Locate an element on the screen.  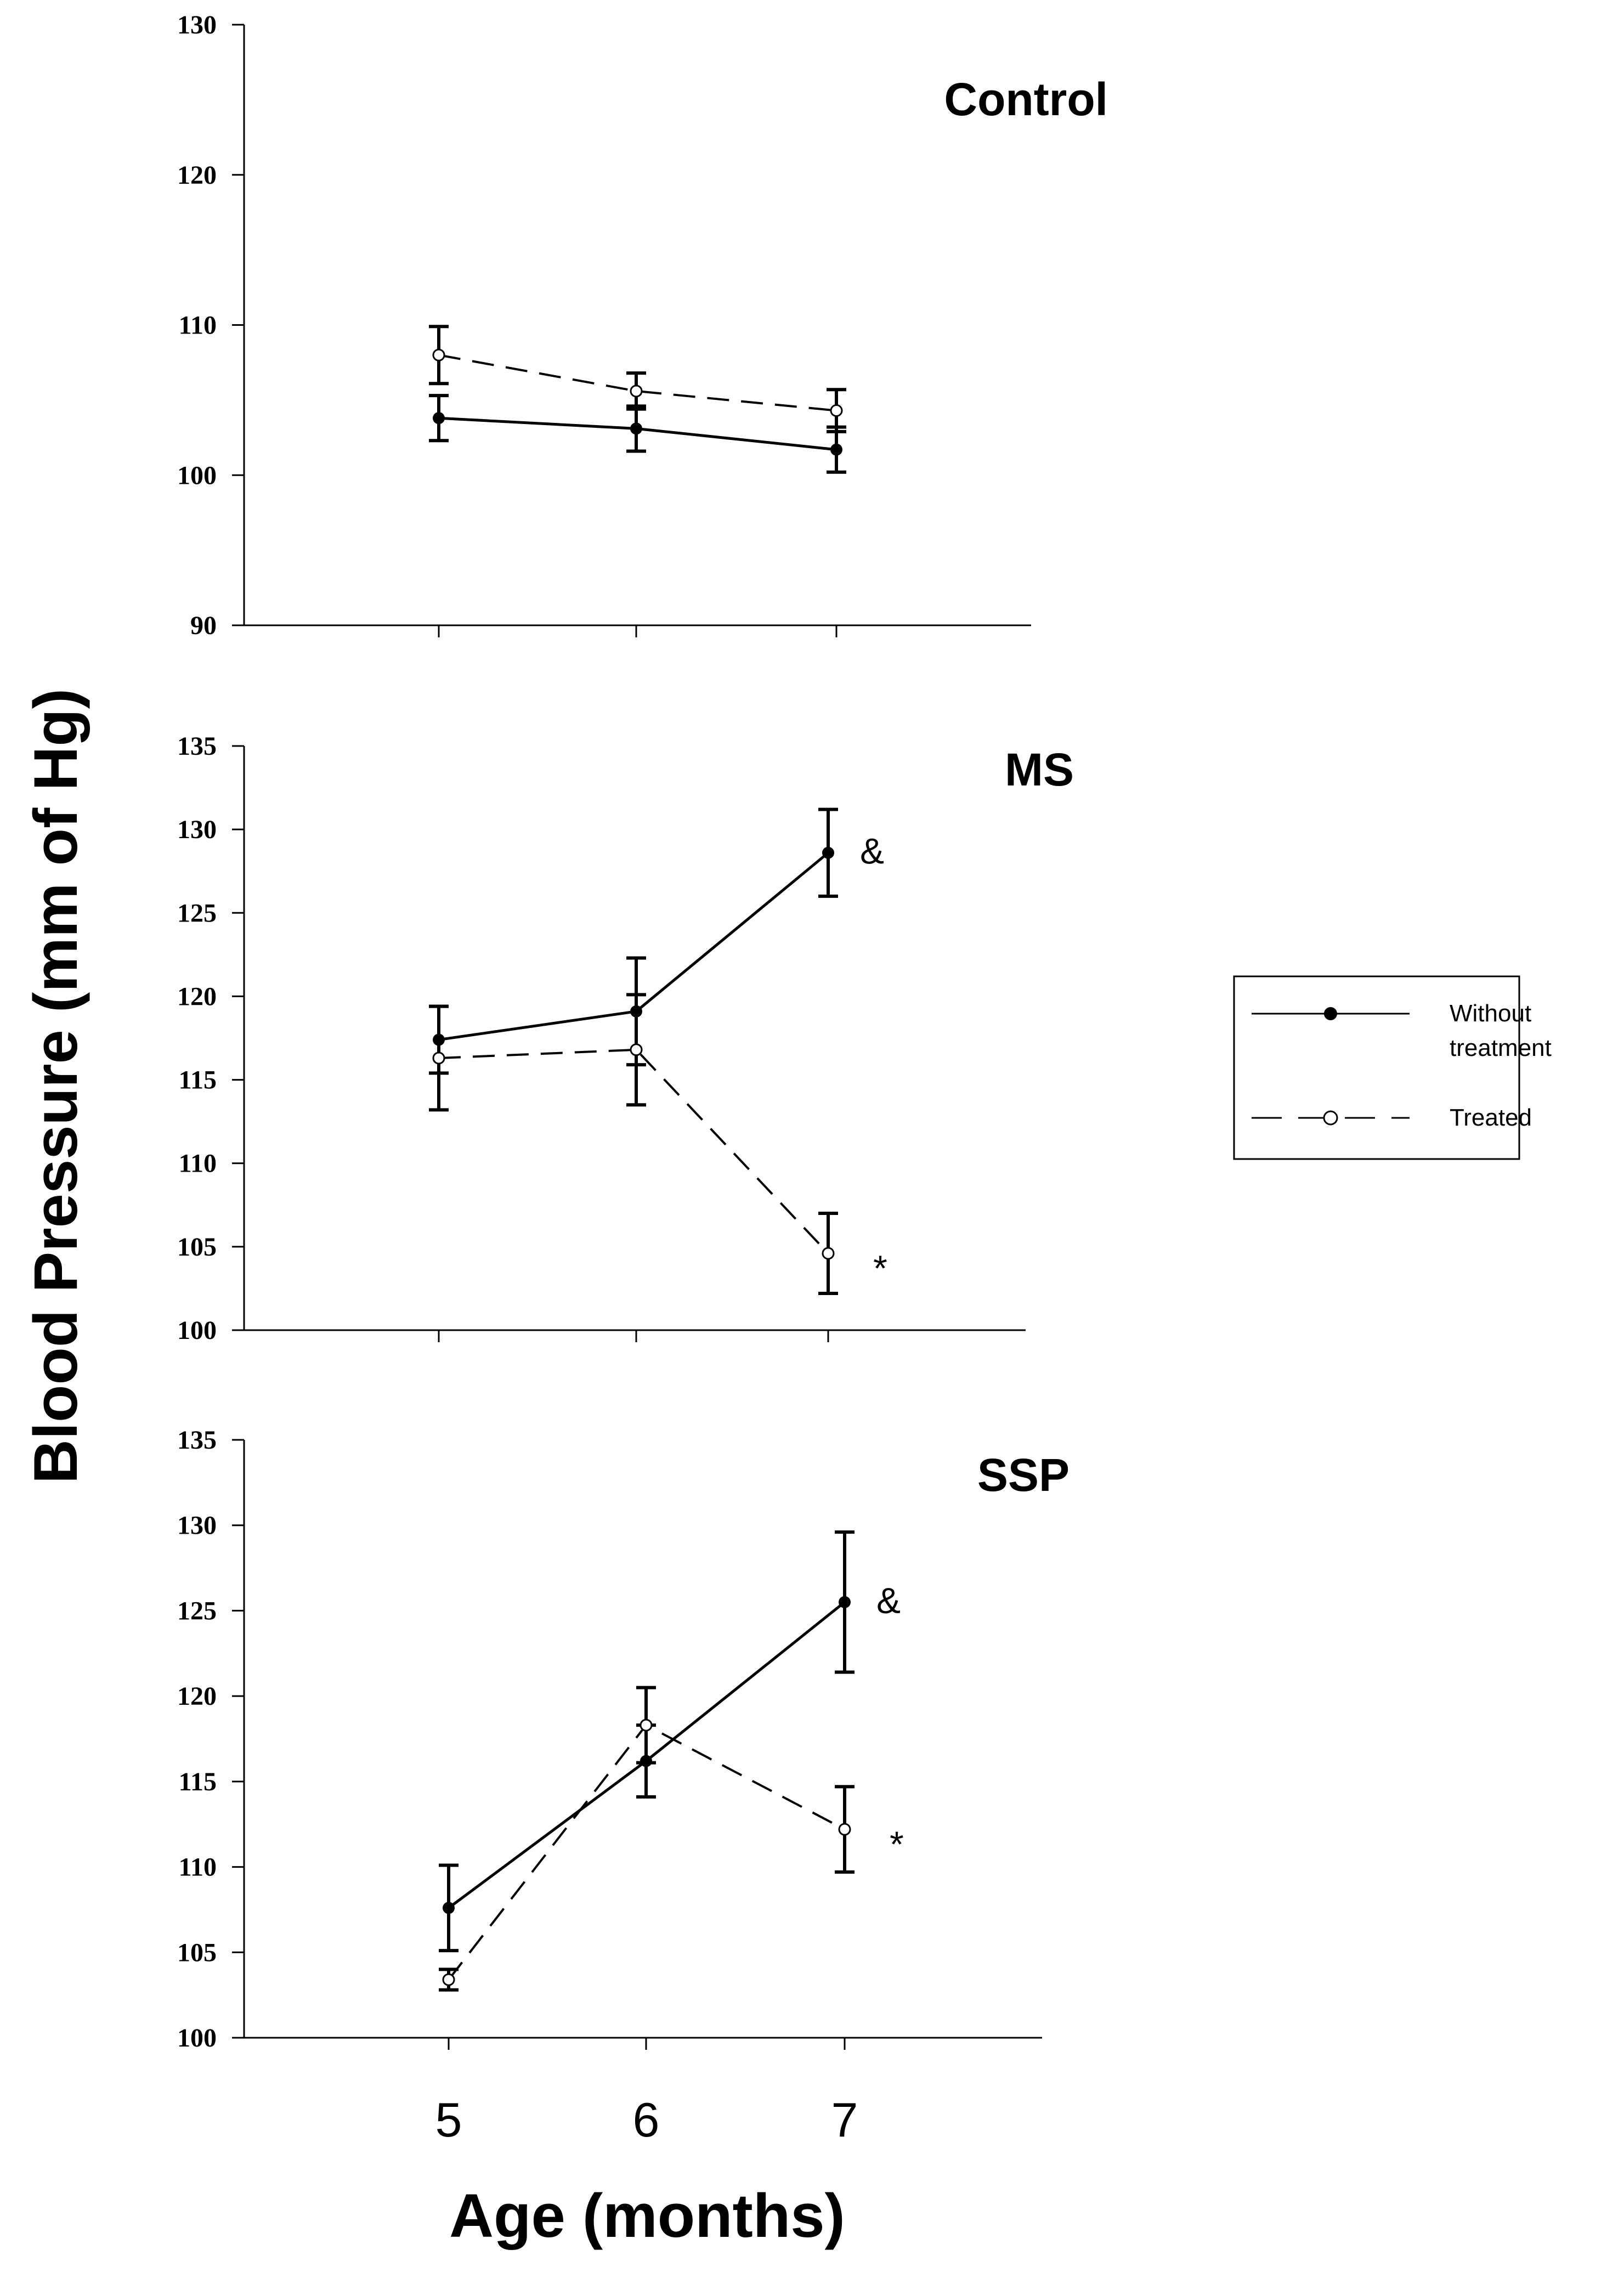
legend-label-without-line2: treatment is located at coordinates (1501, 1048).